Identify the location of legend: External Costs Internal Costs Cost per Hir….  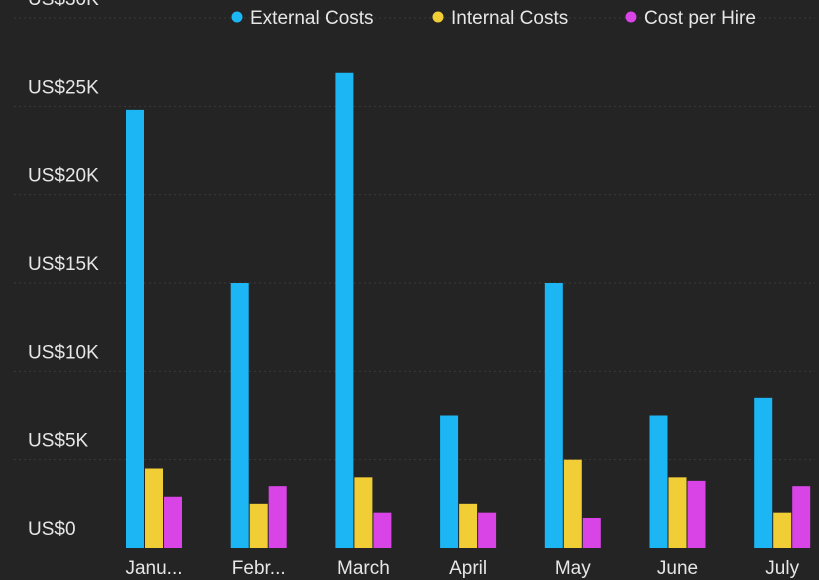
(493, 18).